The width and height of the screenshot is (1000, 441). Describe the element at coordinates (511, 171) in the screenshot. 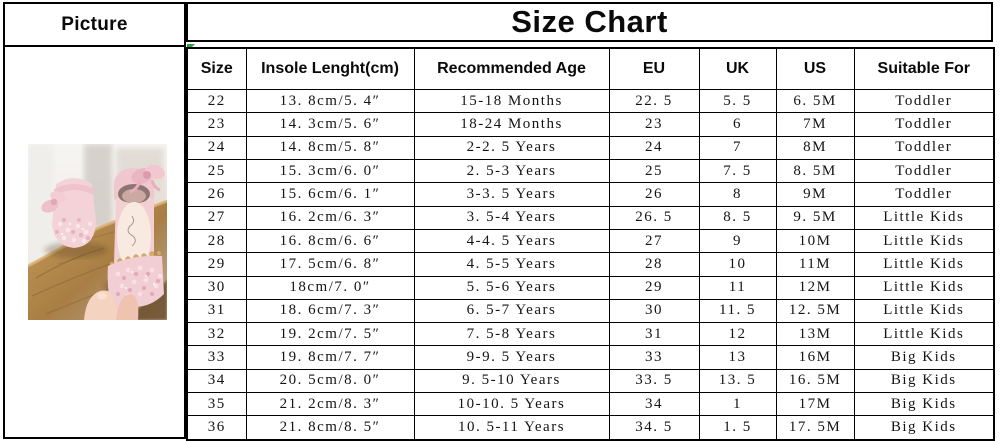

I see `table-cell: 2. 5-3 Years` at that location.